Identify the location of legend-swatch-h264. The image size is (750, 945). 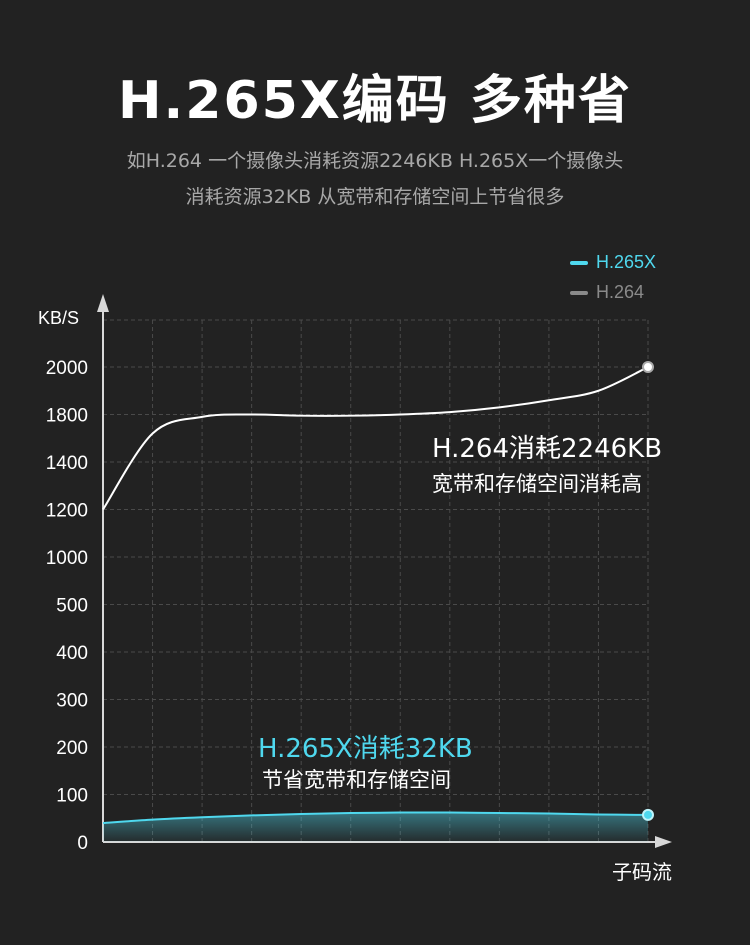
(579, 293).